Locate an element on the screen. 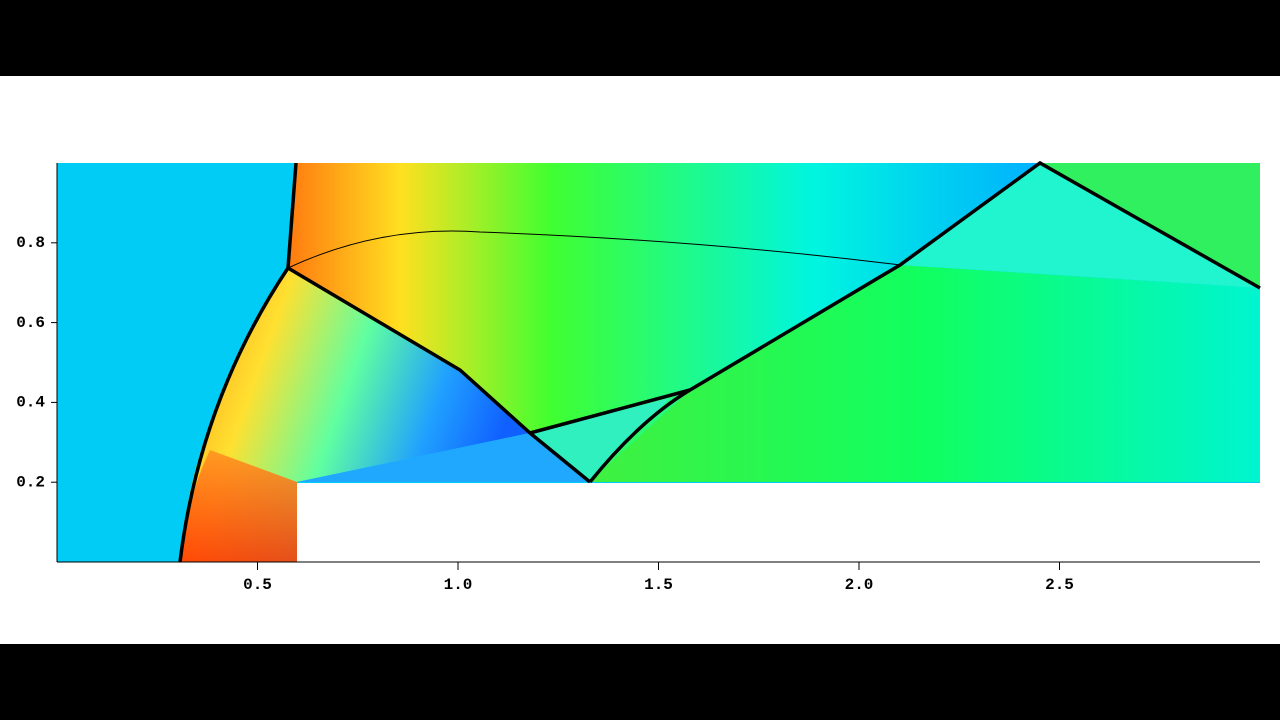  x-tick-label: 1.5 is located at coordinates (658, 585).